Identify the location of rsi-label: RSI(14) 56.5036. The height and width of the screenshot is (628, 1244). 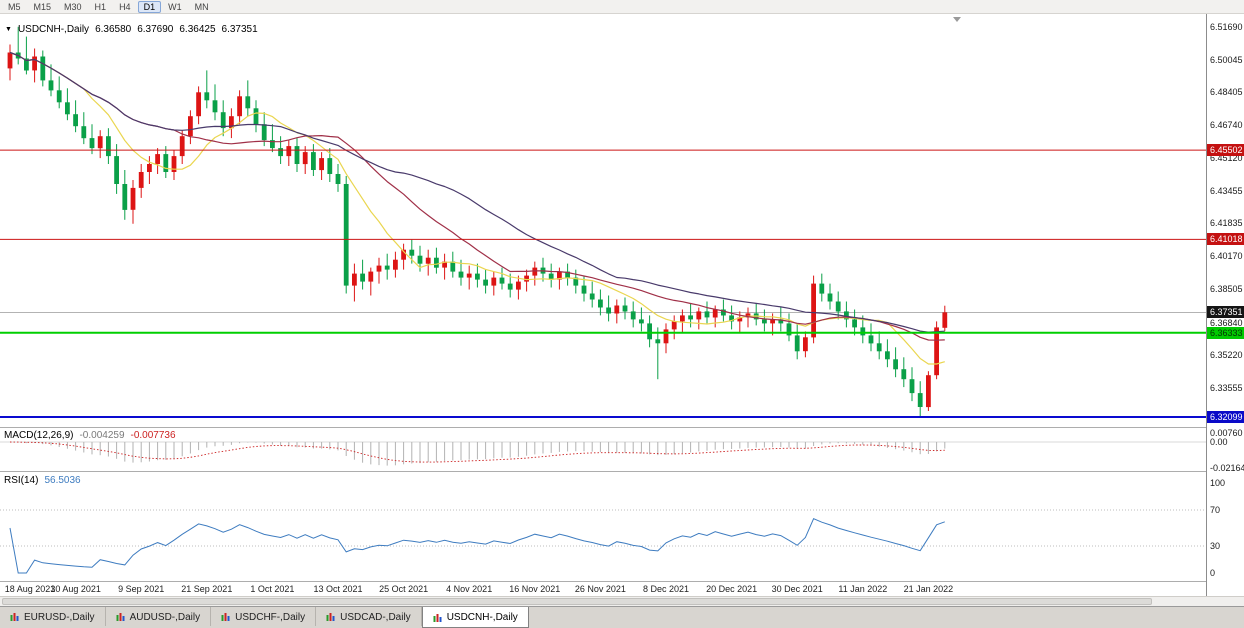
(42, 480).